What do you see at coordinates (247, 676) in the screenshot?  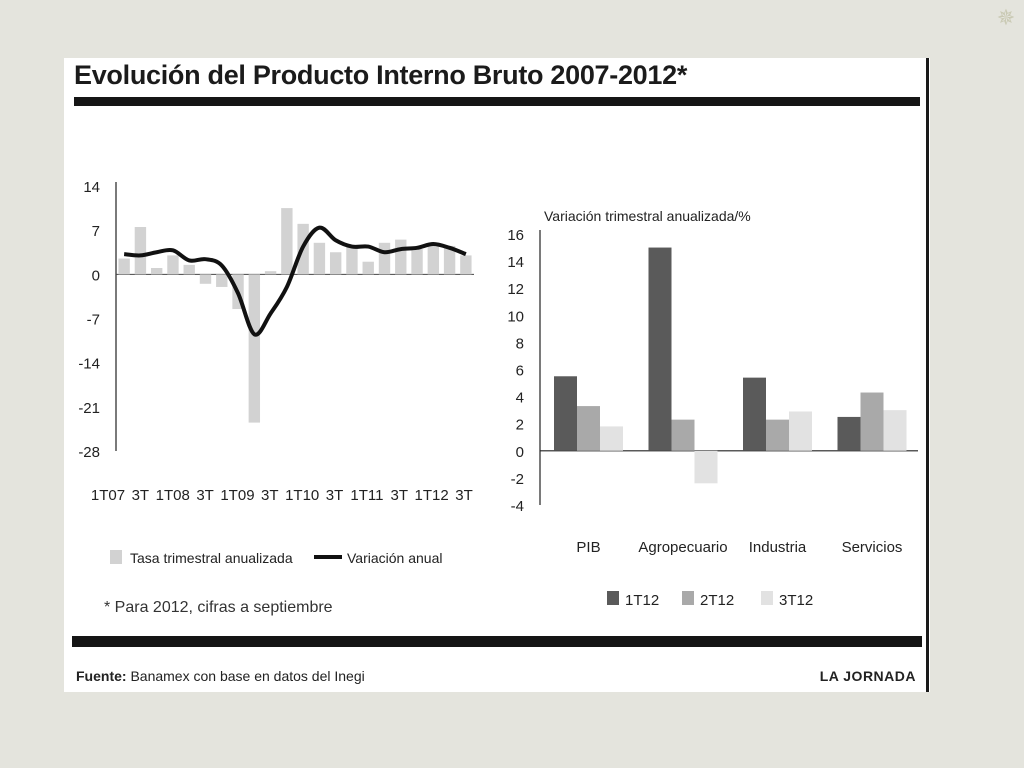 I see `source-text: Banamex con base en datos del Inegi` at bounding box center [247, 676].